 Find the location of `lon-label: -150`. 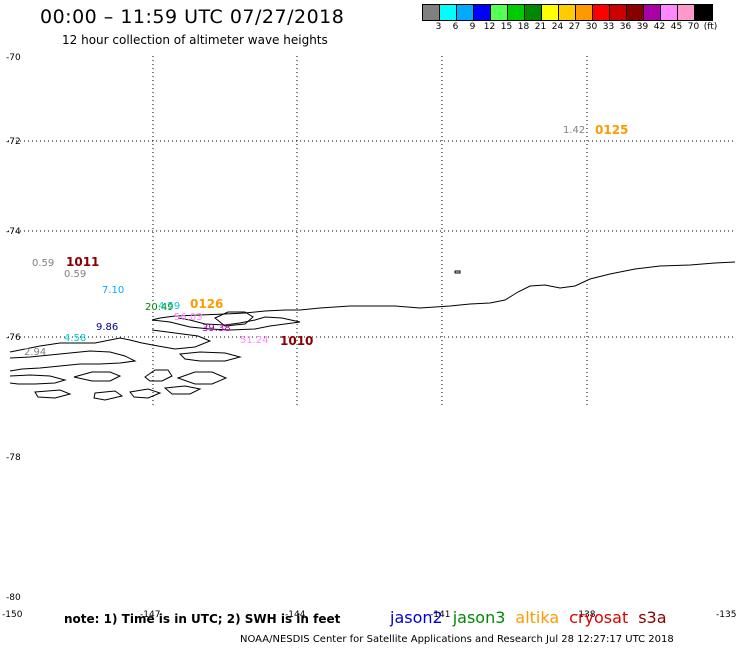

lon-label: -150 is located at coordinates (12, 615).